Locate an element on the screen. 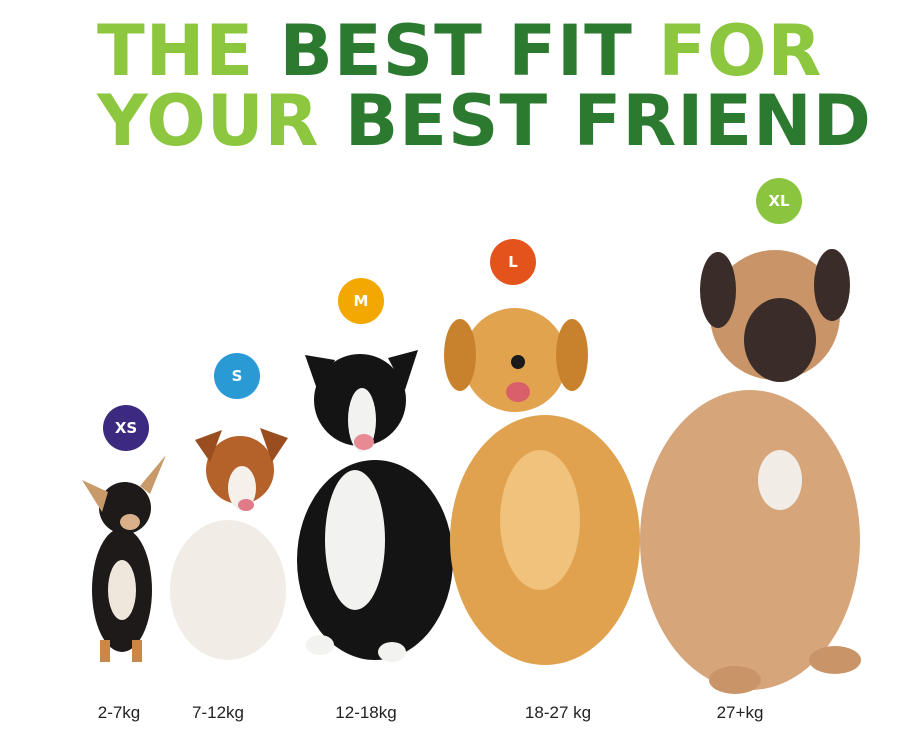  chihuahua-image is located at coordinates (124, 558).